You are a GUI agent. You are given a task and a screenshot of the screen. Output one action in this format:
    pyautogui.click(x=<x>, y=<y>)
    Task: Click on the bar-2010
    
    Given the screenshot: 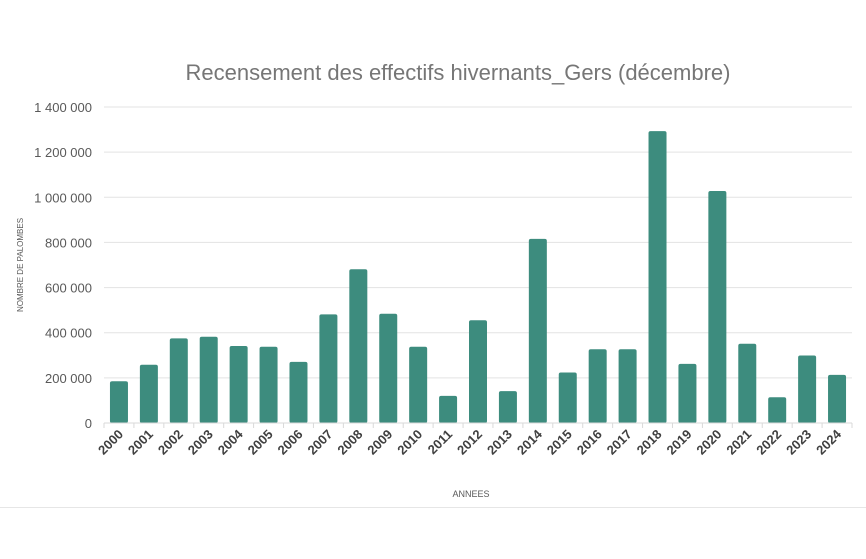 What is the action you would take?
    pyautogui.click(x=418, y=384)
    